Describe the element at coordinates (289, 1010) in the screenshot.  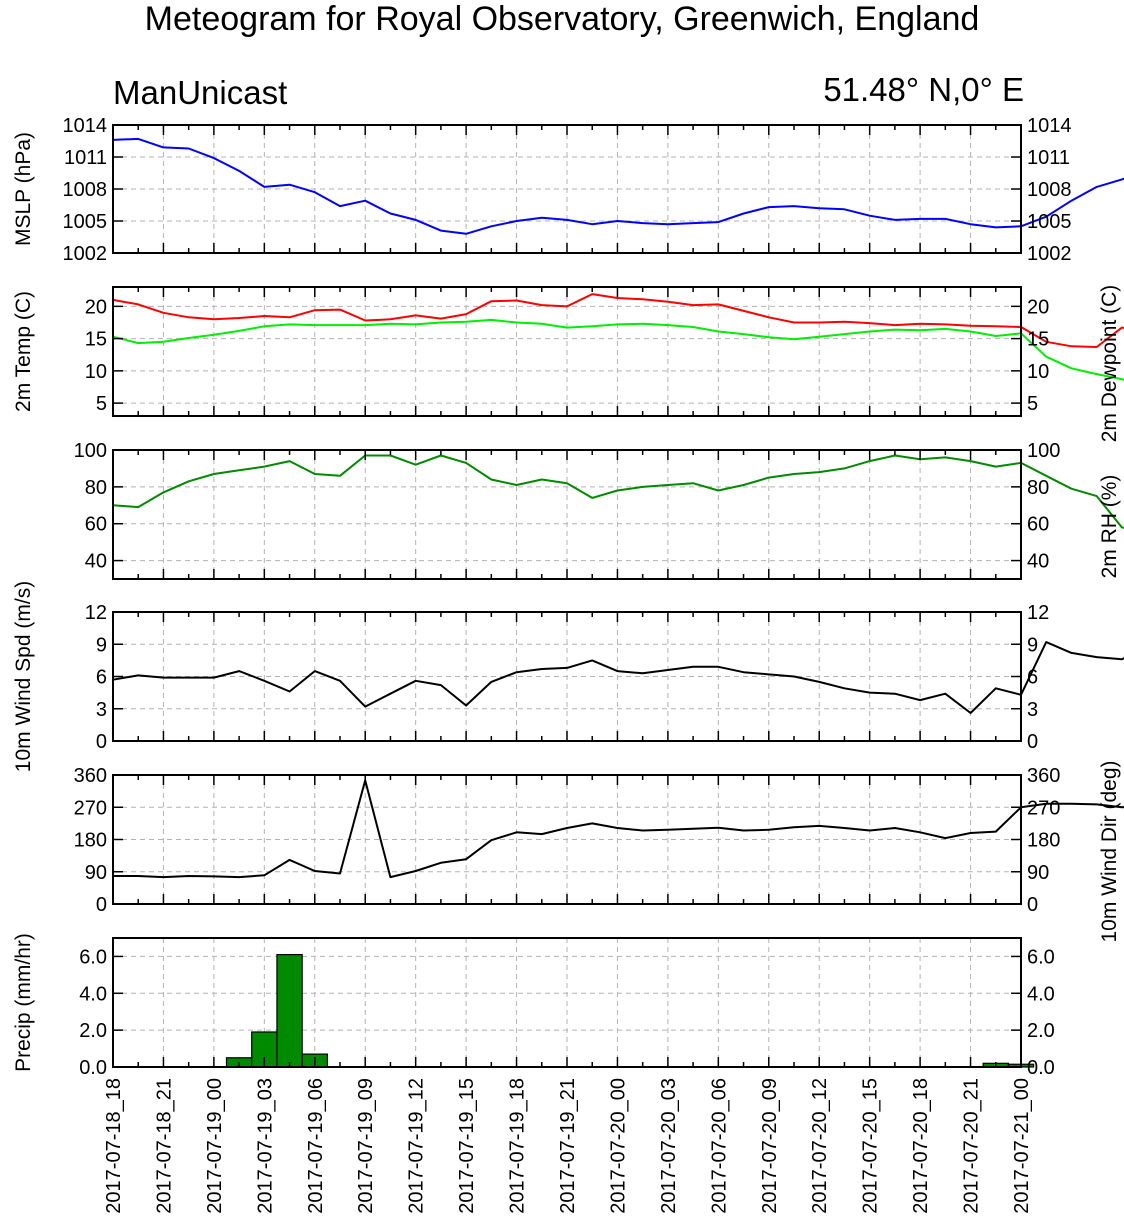
I see `precip-bar` at that location.